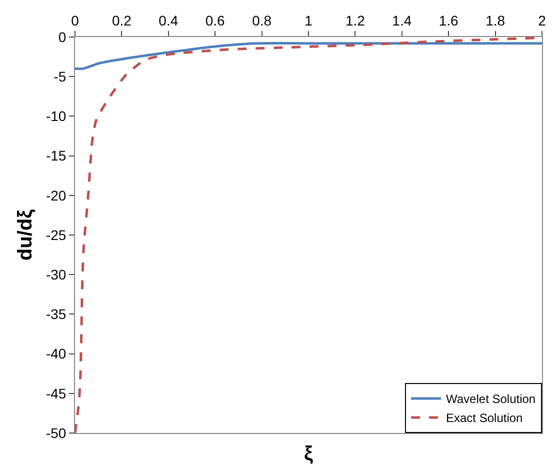 The height and width of the screenshot is (472, 558). I want to click on x-tick-label: 0, so click(75, 20).